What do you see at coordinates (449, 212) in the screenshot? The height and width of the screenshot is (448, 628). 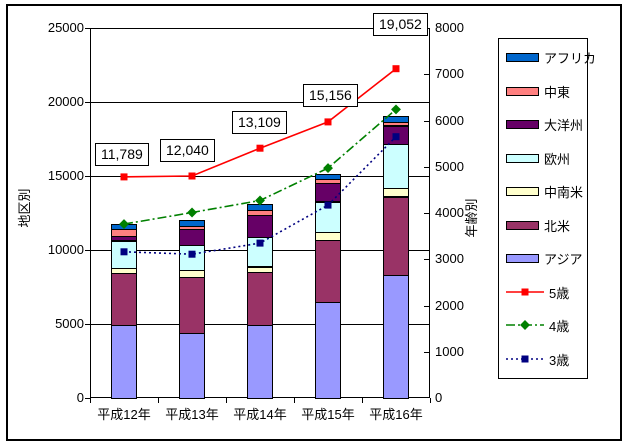 I see `right-axis-tick-label: 4000` at bounding box center [449, 212].